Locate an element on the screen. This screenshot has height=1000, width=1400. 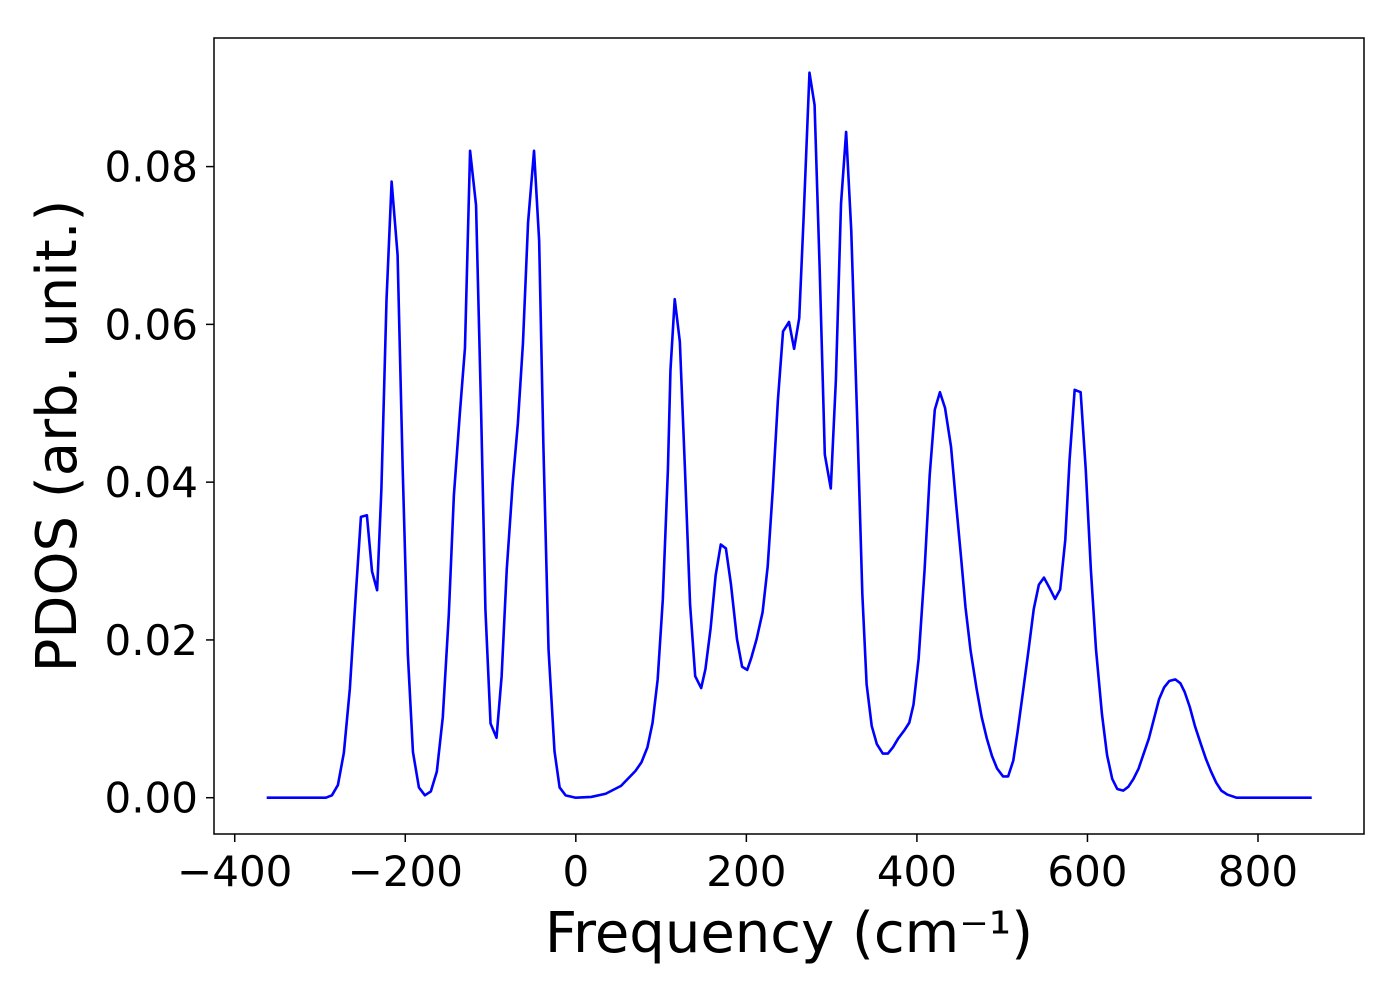
y-tick-label: 0.06 is located at coordinates (151, 324).